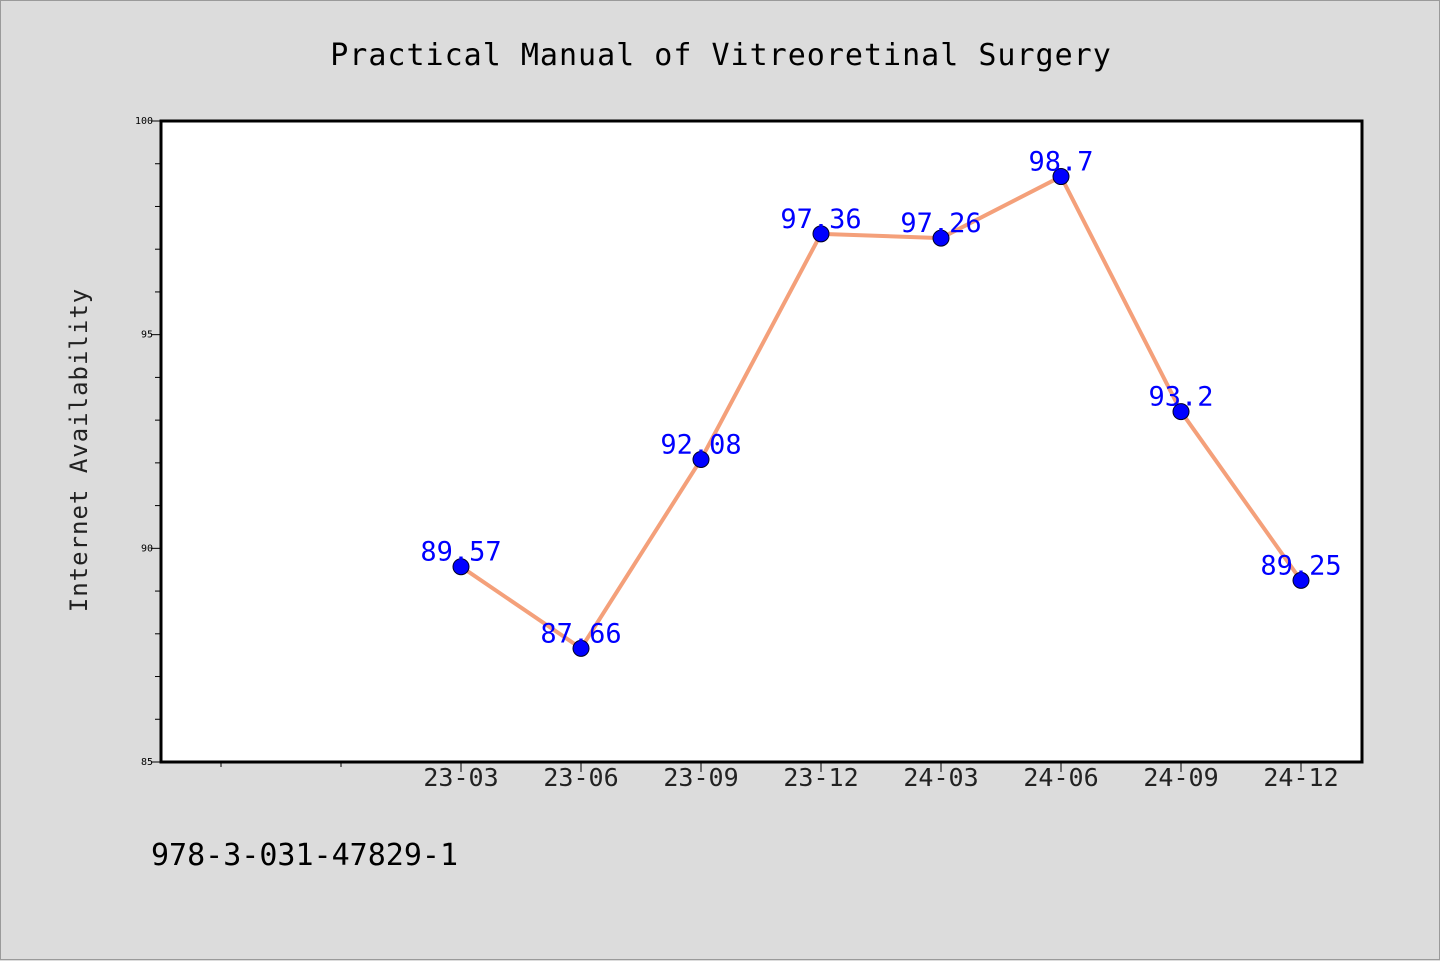 This screenshot has width=1440, height=961. What do you see at coordinates (1060, 162) in the screenshot?
I see `data-label: 98.7` at bounding box center [1060, 162].